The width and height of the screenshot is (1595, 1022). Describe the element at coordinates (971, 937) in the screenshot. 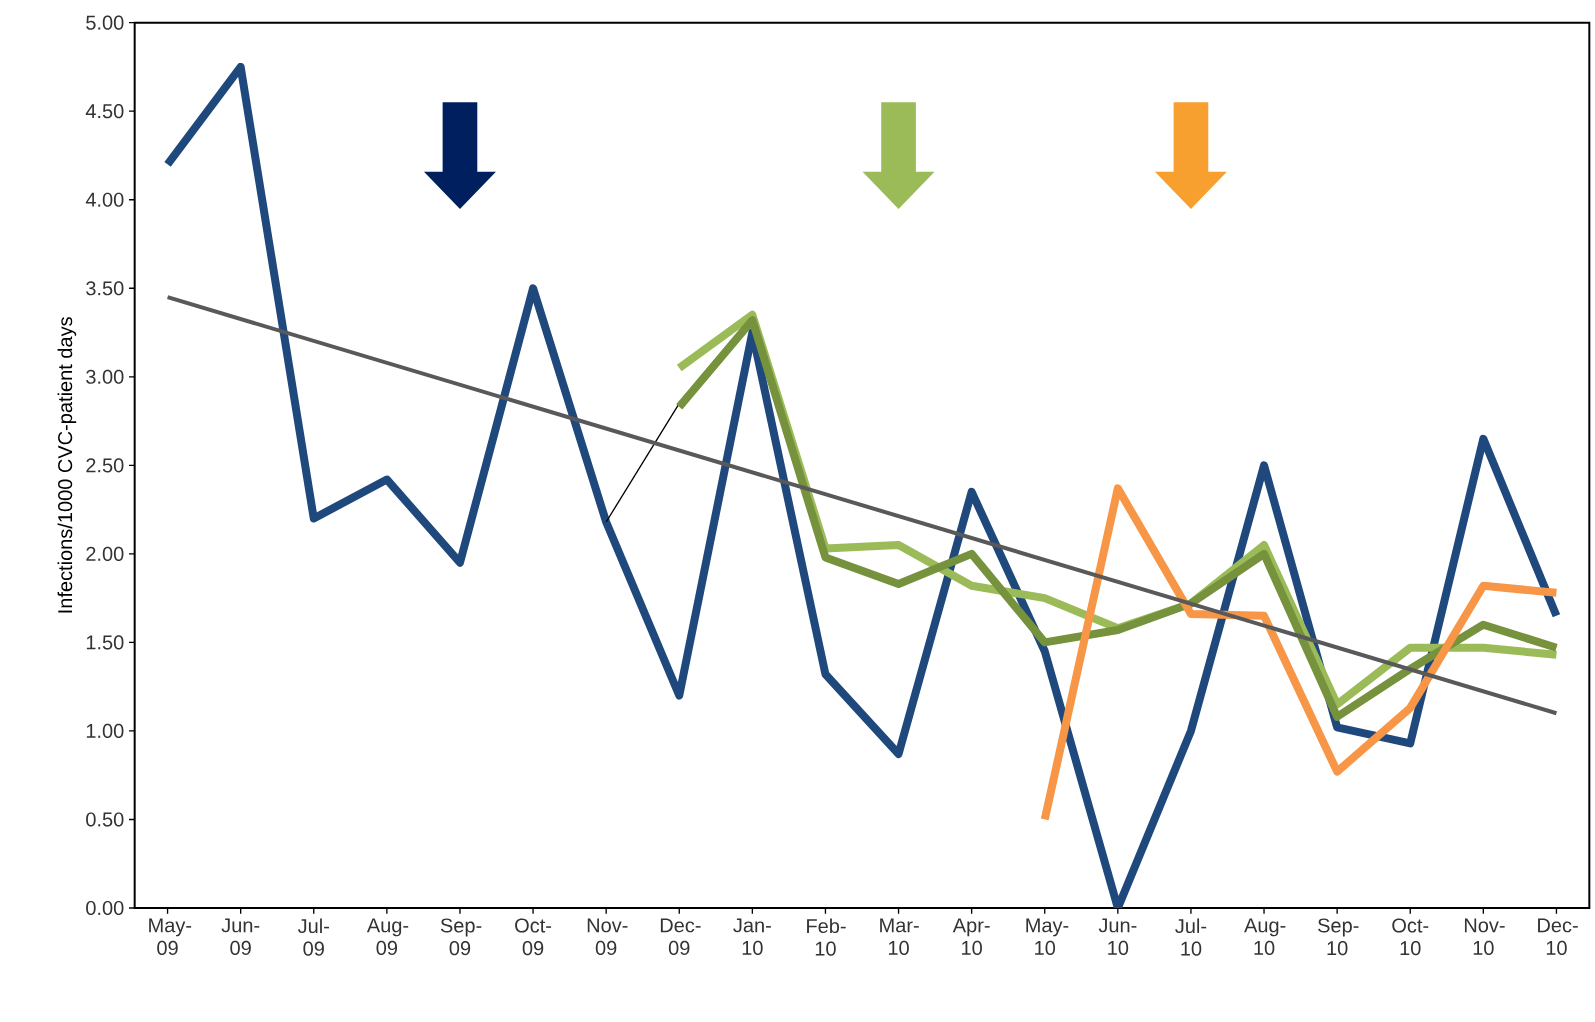

I see `x-tick-label: Apr-10` at that location.